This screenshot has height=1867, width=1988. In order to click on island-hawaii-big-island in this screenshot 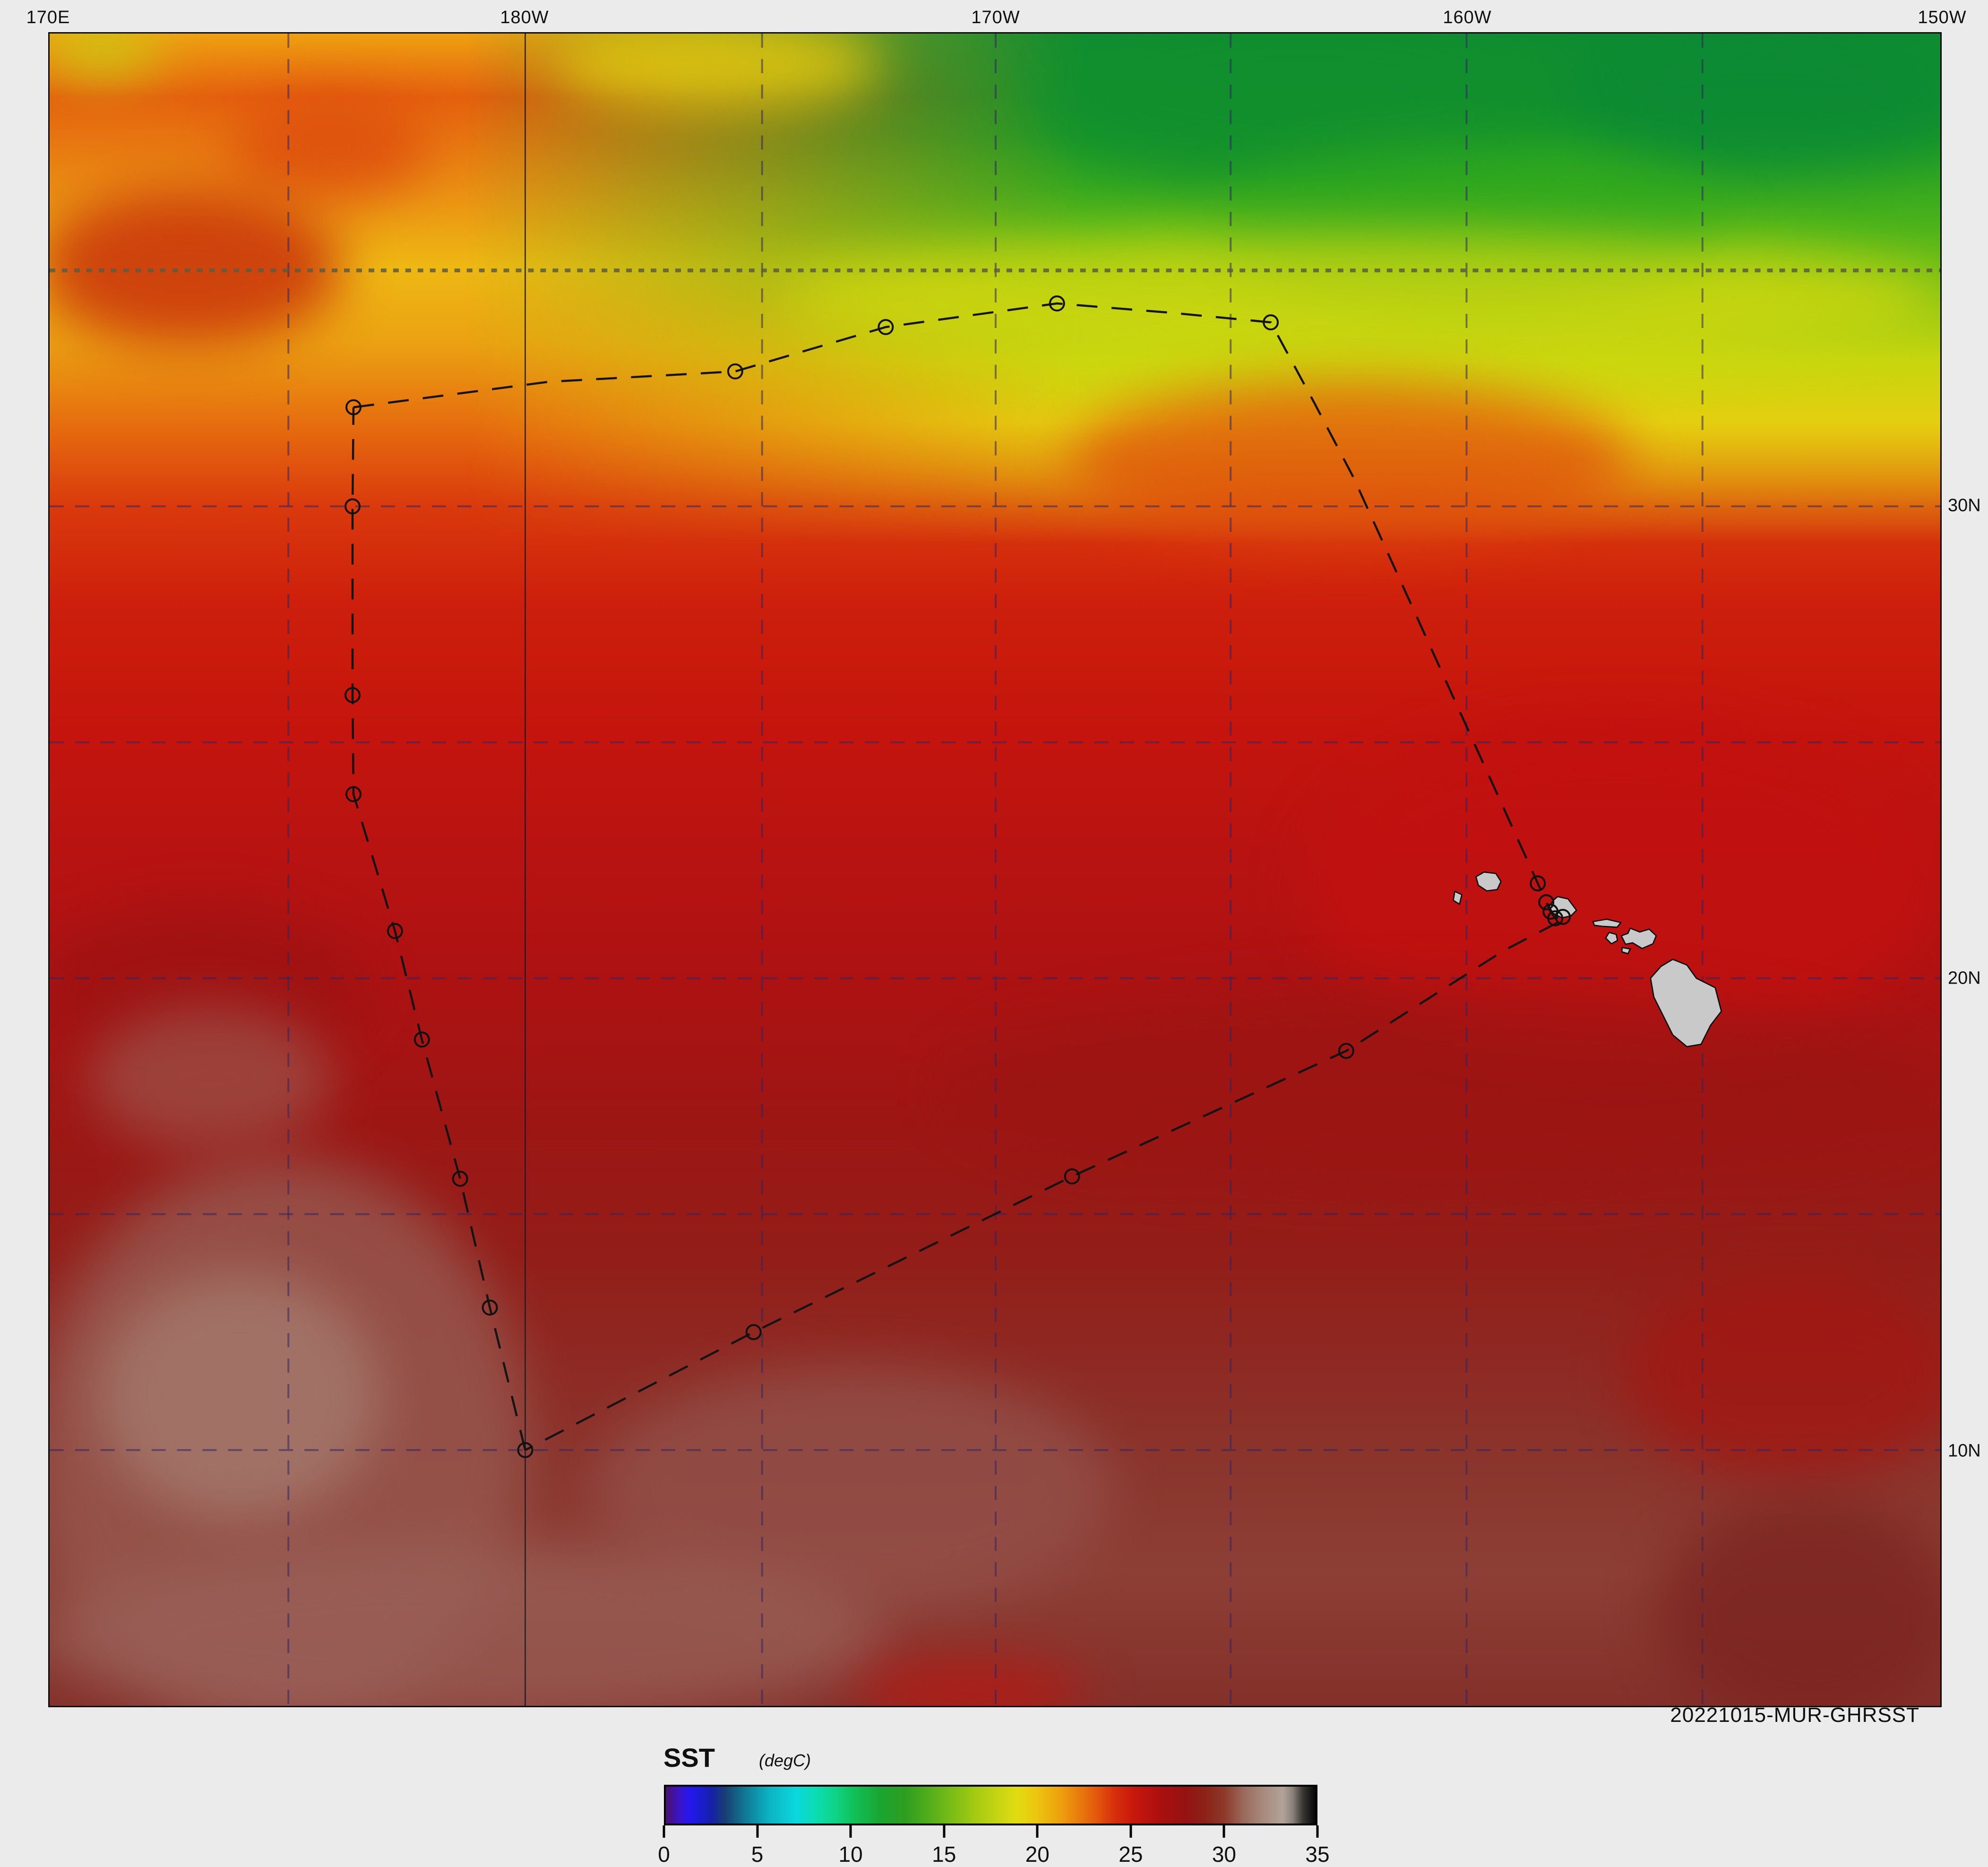, I will do `click(1686, 1003)`.